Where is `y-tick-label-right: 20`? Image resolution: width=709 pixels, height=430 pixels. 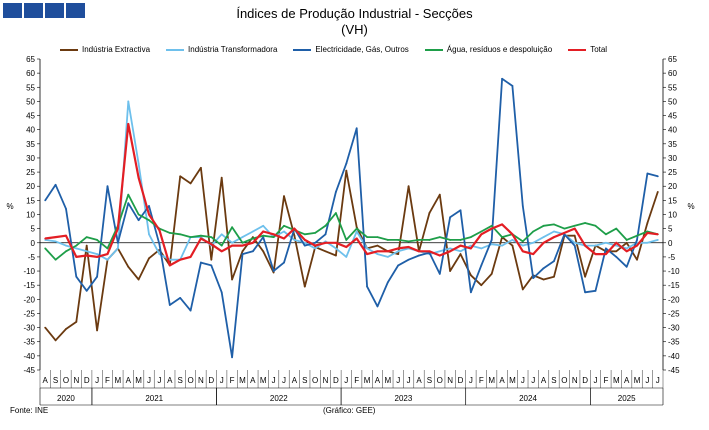 y-tick-label-right: 20 is located at coordinates (672, 186).